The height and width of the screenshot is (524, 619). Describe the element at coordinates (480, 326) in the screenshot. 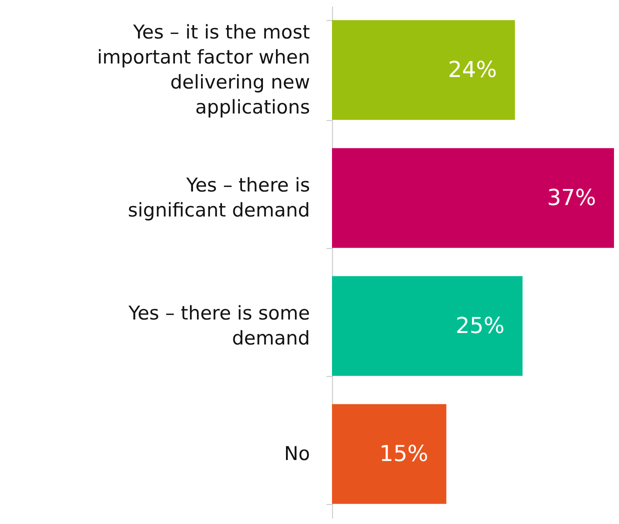

I see `data-label: 25%` at that location.